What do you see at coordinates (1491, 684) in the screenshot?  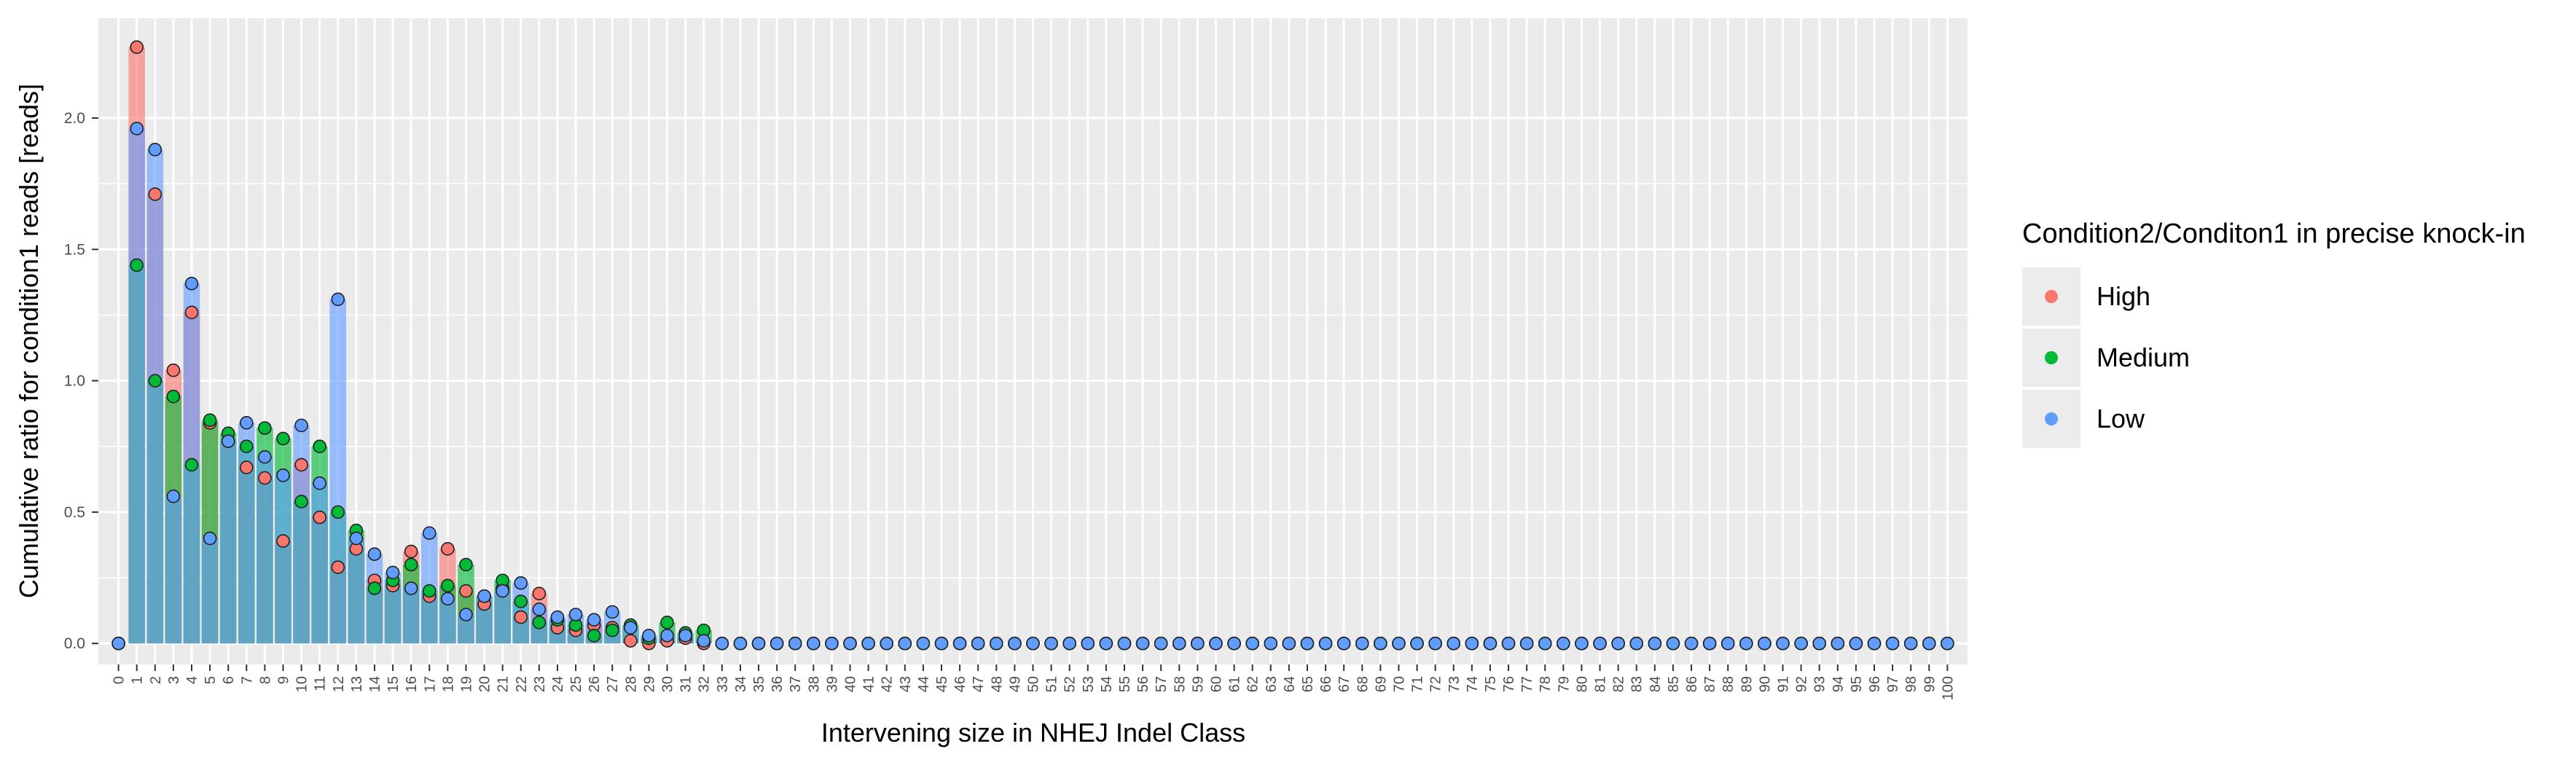 I see `x-tick-label: 75` at bounding box center [1491, 684].